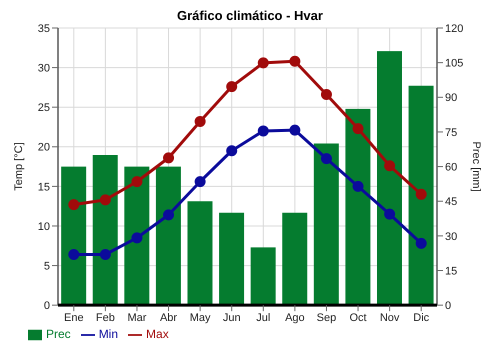 This screenshot has height=350, width=500. What do you see at coordinates (390, 318) in the screenshot?
I see `x-tick-label: Nov` at bounding box center [390, 318].